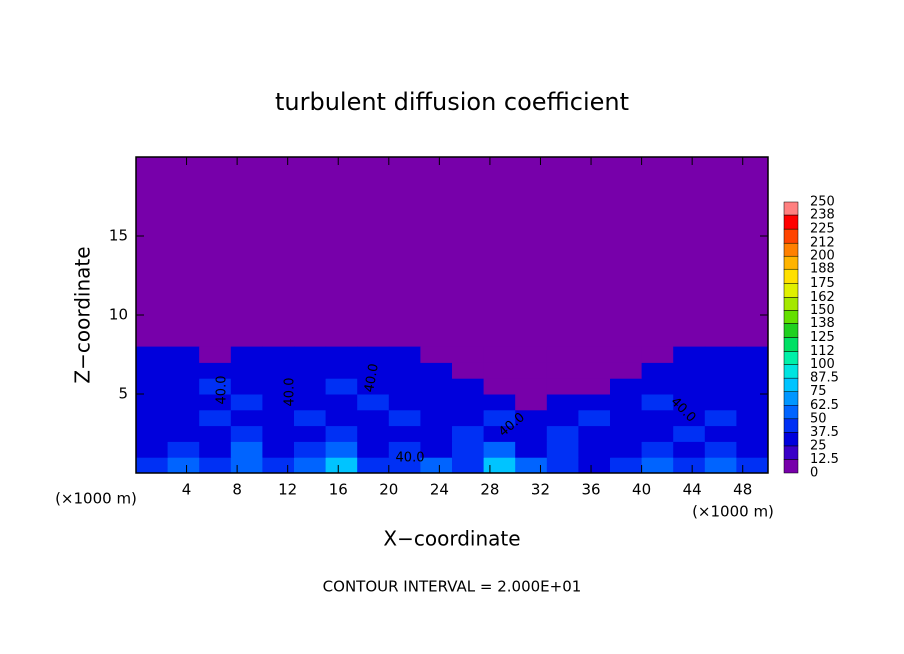 This screenshot has height=654, width=904. What do you see at coordinates (439, 490) in the screenshot?
I see `x-tick-label: 24` at bounding box center [439, 490].